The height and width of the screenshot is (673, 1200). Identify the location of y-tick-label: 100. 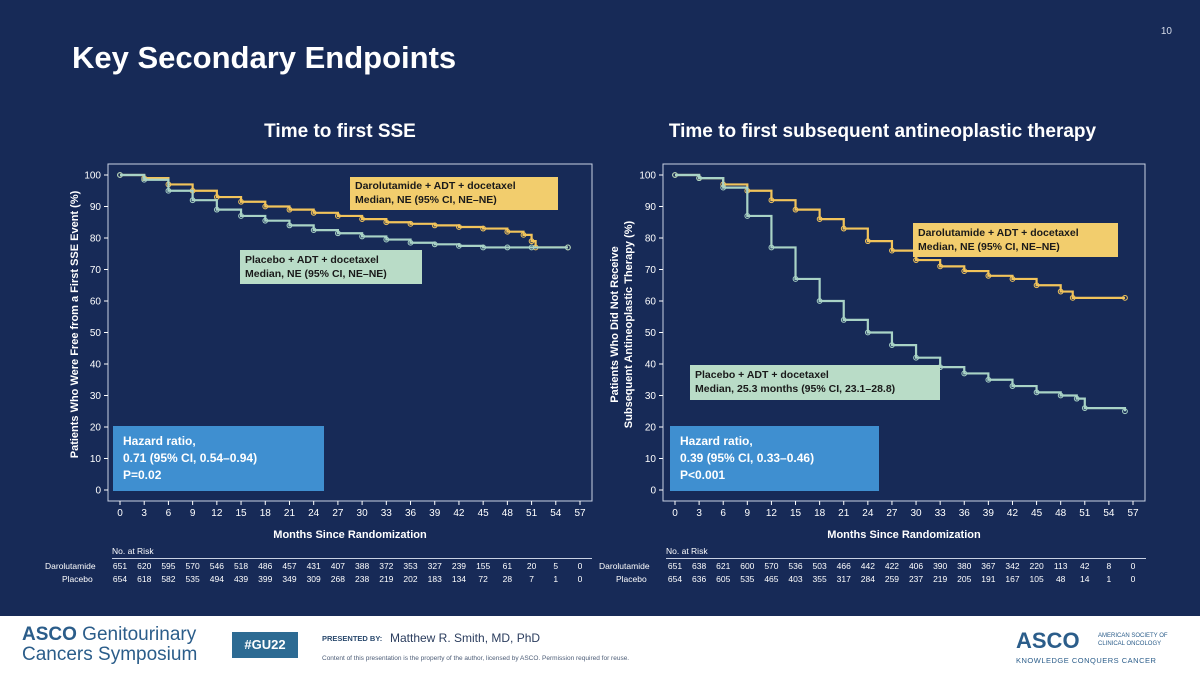
(647, 176).